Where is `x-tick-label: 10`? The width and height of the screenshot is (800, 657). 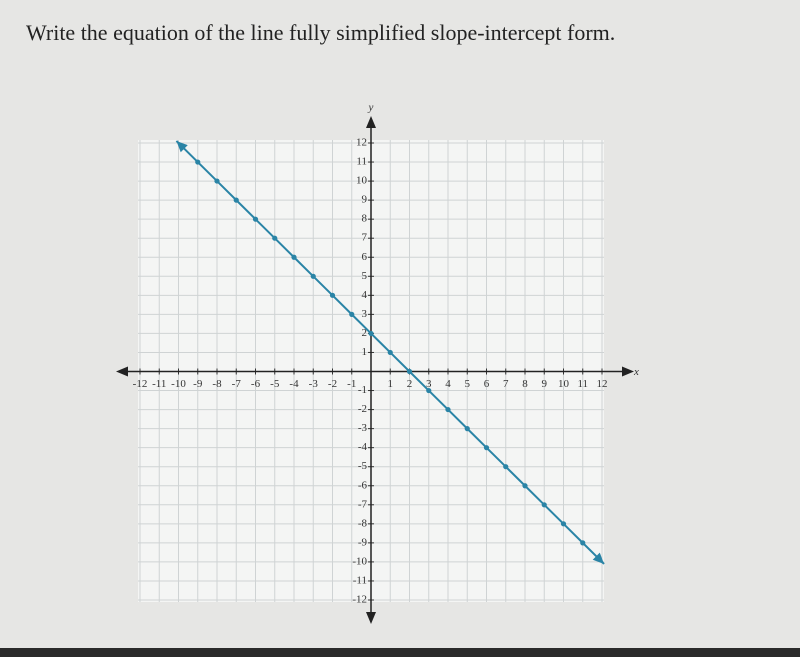 x-tick-label: 10 is located at coordinates (564, 384).